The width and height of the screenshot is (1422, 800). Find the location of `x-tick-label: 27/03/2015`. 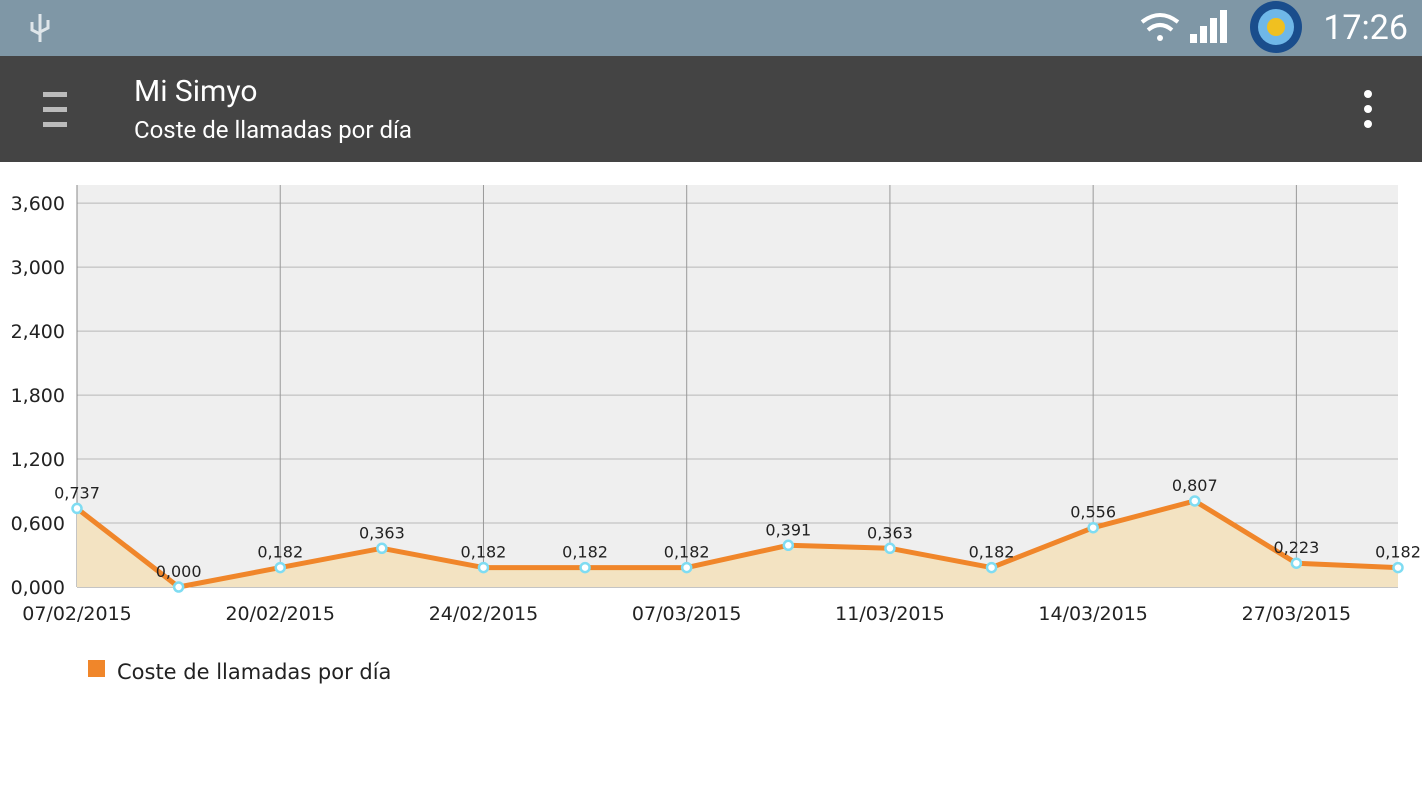

x-tick-label: 27/03/2015 is located at coordinates (1297, 614).